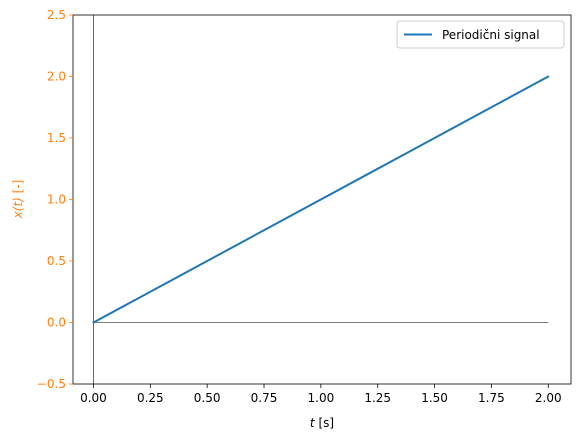 The width and height of the screenshot is (581, 440). Describe the element at coordinates (548, 398) in the screenshot. I see `x-tick-label: 2.00` at that location.